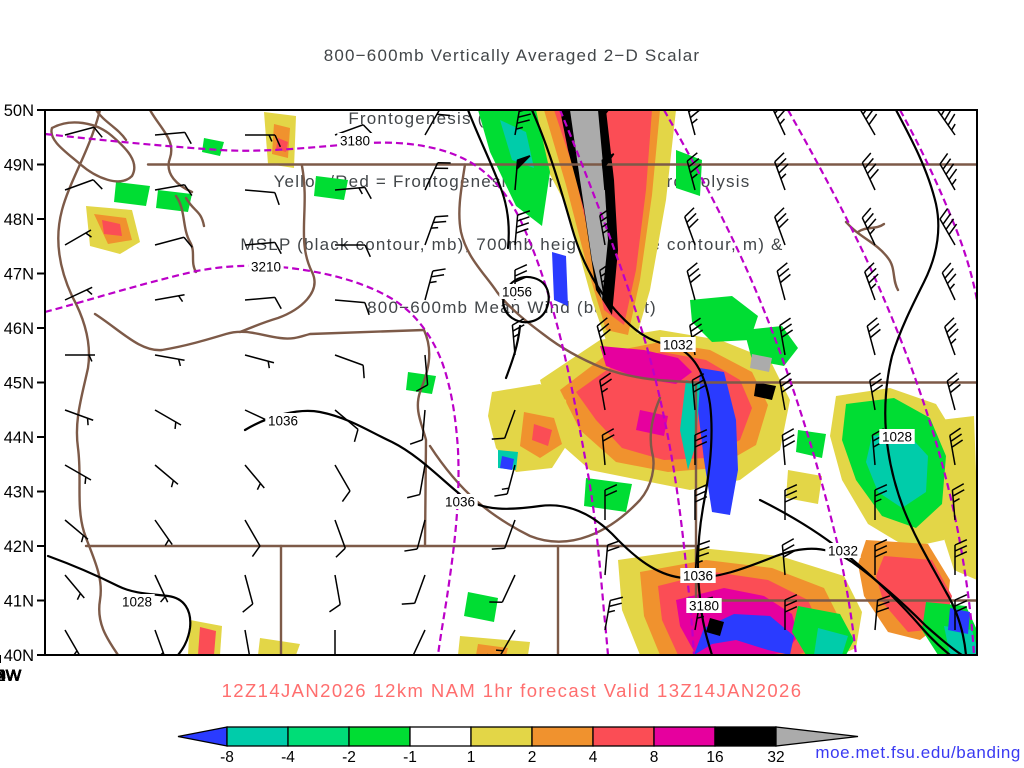  What do you see at coordinates (593, 757) in the screenshot?
I see `colorbar-label: 4` at bounding box center [593, 757].